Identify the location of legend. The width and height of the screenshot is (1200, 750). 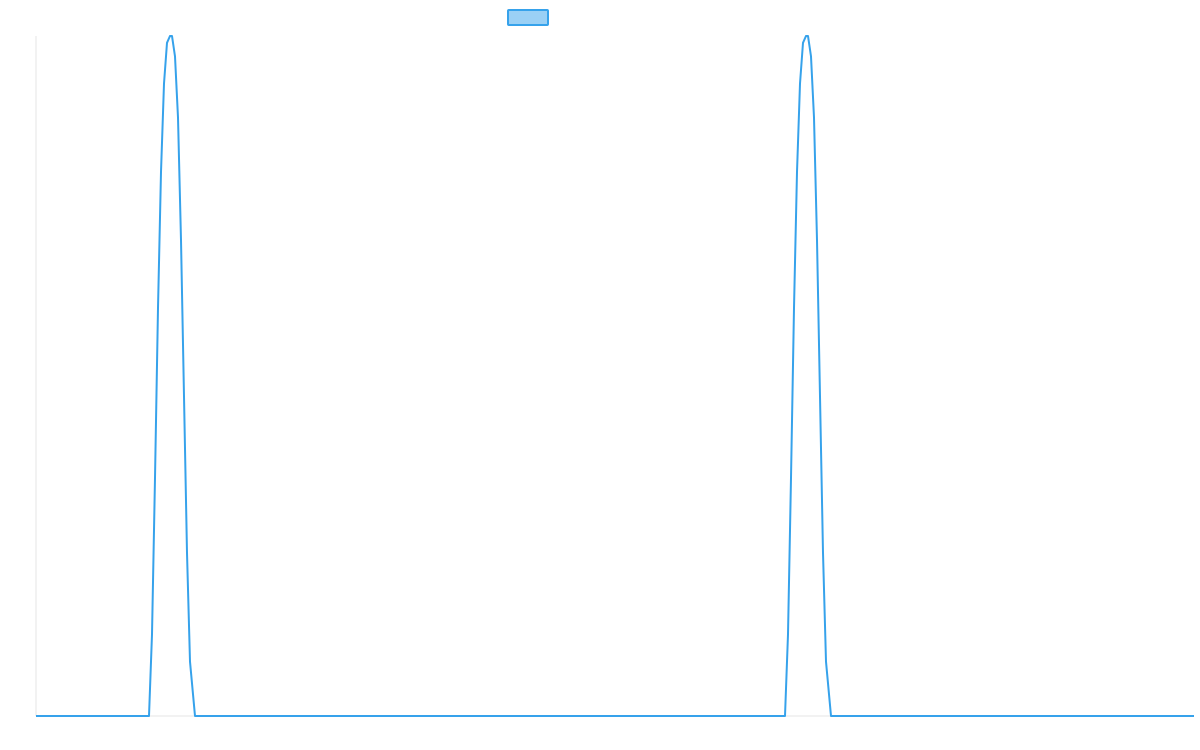
(528, 17).